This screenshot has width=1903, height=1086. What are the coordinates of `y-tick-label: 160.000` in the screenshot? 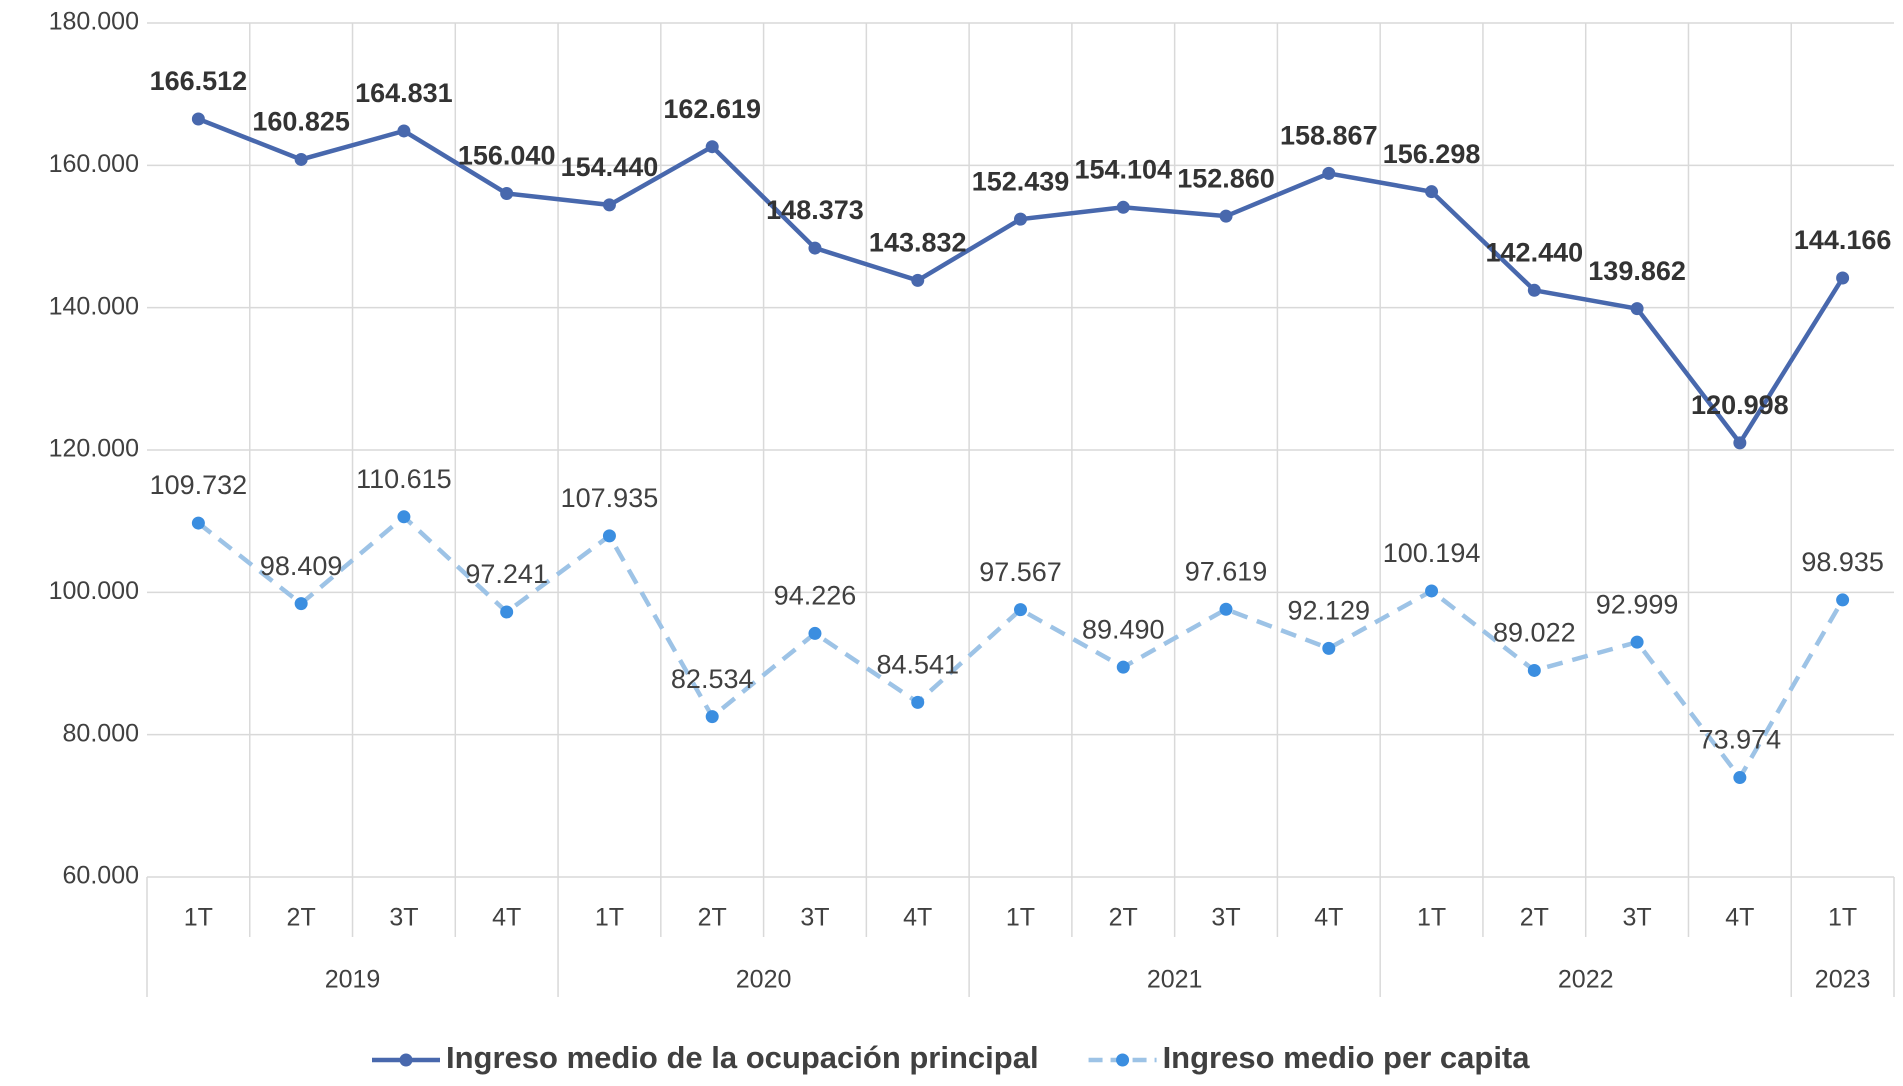 It's located at (94, 164).